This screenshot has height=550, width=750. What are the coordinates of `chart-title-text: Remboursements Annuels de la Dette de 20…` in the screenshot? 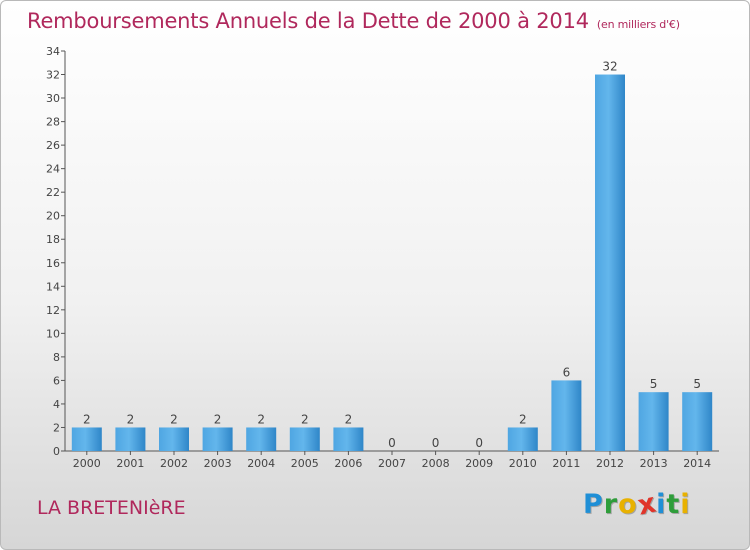 It's located at (308, 21).